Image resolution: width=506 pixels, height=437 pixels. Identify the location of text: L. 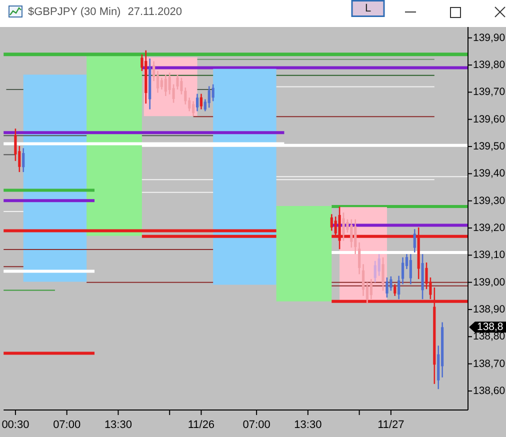
(368, 8).